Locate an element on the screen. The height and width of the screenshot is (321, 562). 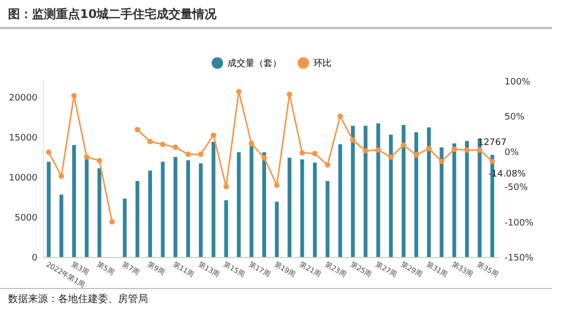
y-tick-label: 15000 is located at coordinates (23, 139).